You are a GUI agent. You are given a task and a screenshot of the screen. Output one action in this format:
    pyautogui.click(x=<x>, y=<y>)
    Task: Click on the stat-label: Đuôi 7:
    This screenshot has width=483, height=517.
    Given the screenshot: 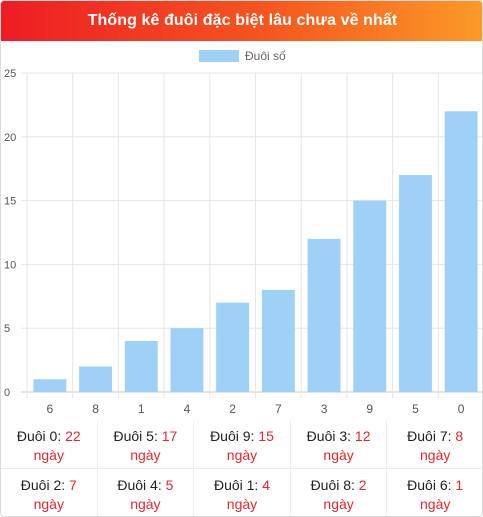 What is the action you would take?
    pyautogui.click(x=429, y=436)
    